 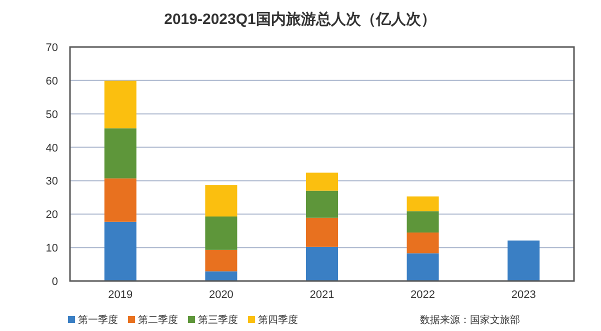 What do you see at coordinates (423, 295) in the screenshot?
I see `x-tick-label: 2022` at bounding box center [423, 295].